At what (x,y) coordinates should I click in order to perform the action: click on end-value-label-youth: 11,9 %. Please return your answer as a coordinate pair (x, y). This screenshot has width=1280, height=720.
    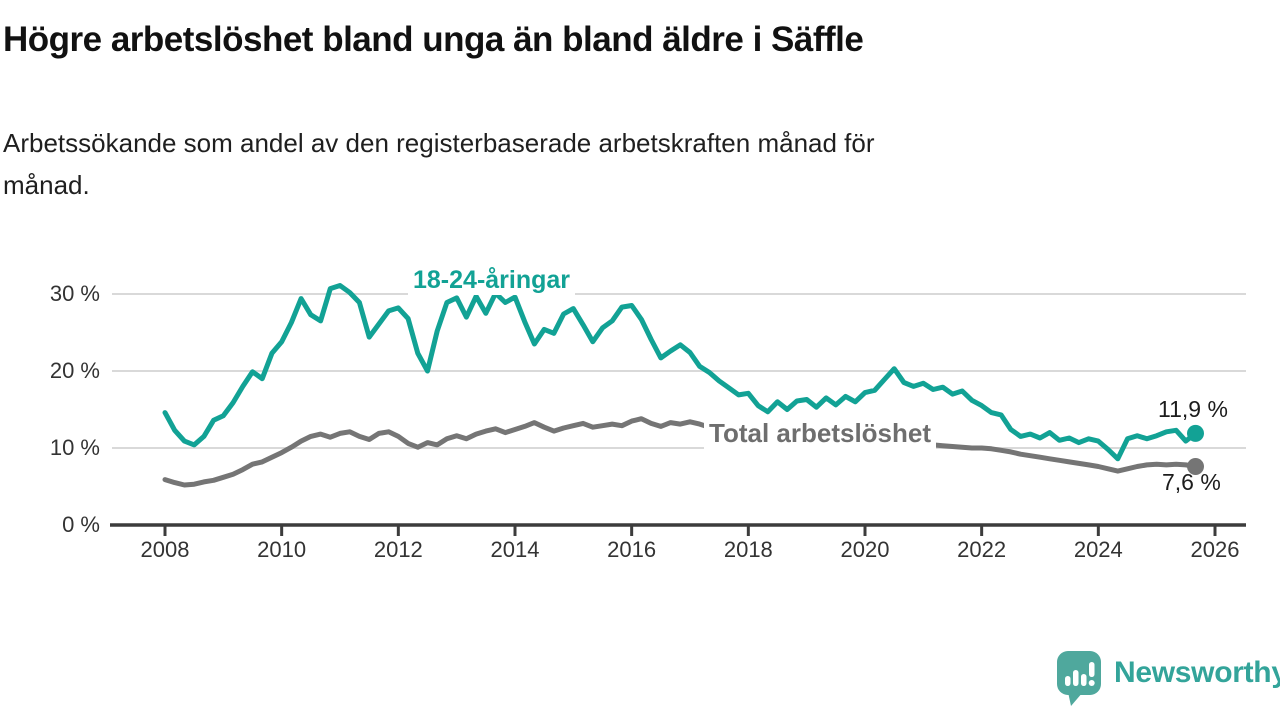
    Looking at the image, I should click on (1193, 409).